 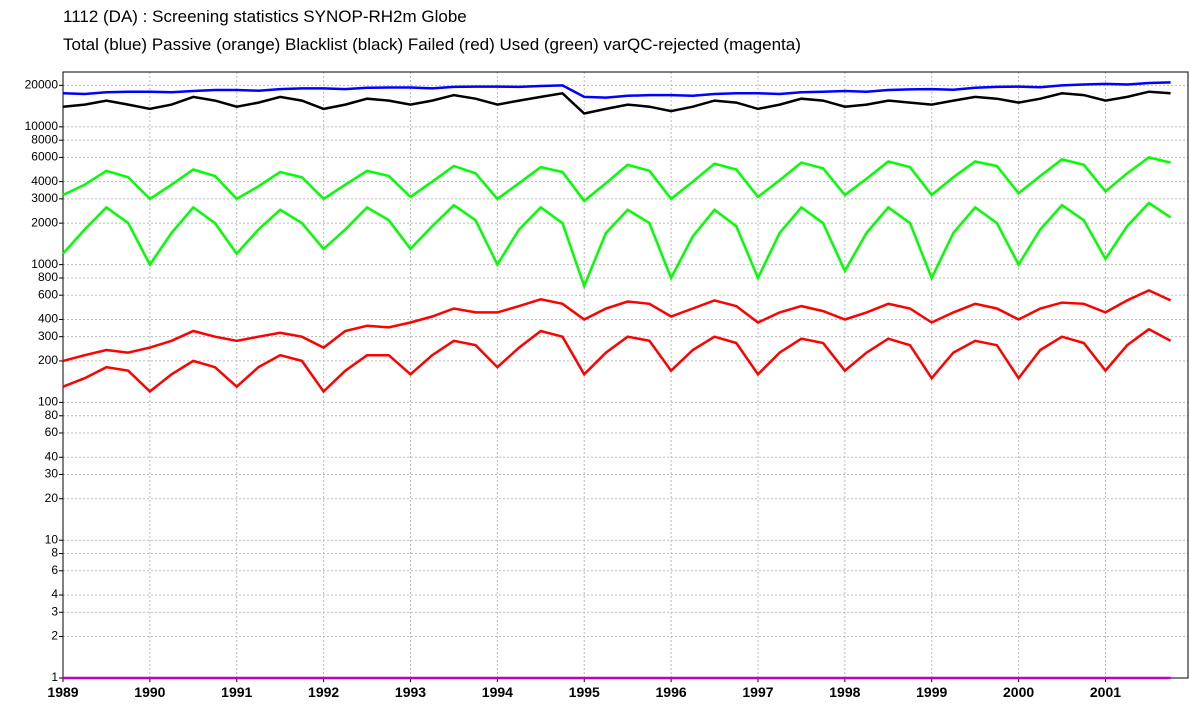 I want to click on x-tick-label: 1993, so click(x=410, y=692).